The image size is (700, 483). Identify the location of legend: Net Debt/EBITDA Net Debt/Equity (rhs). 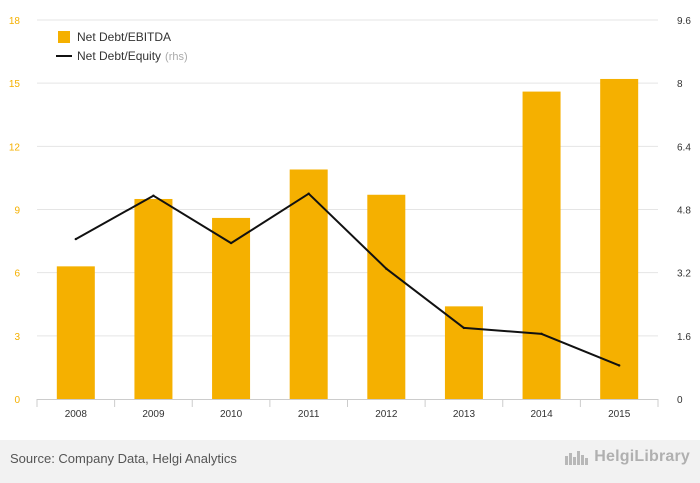
(122, 46).